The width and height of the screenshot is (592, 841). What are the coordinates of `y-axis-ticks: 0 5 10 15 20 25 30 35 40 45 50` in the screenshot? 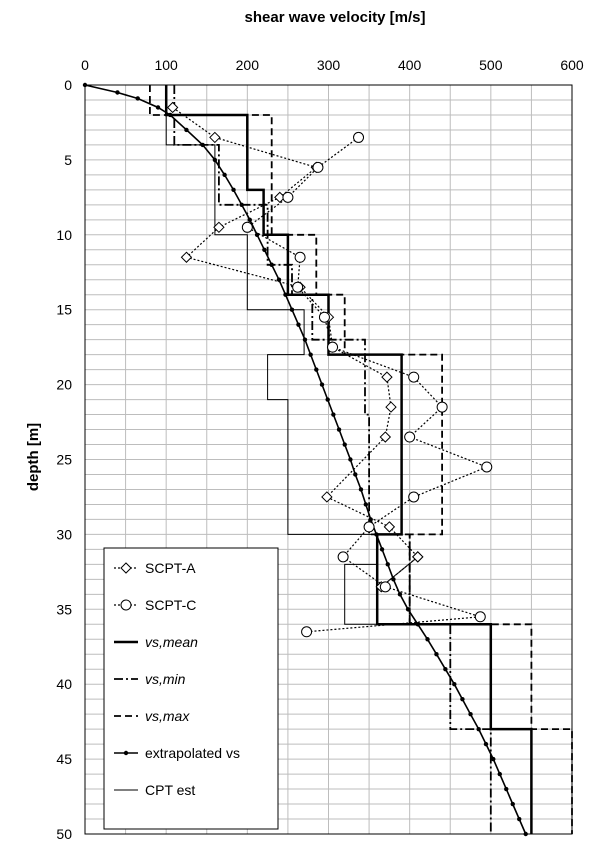 It's located at (64, 459).